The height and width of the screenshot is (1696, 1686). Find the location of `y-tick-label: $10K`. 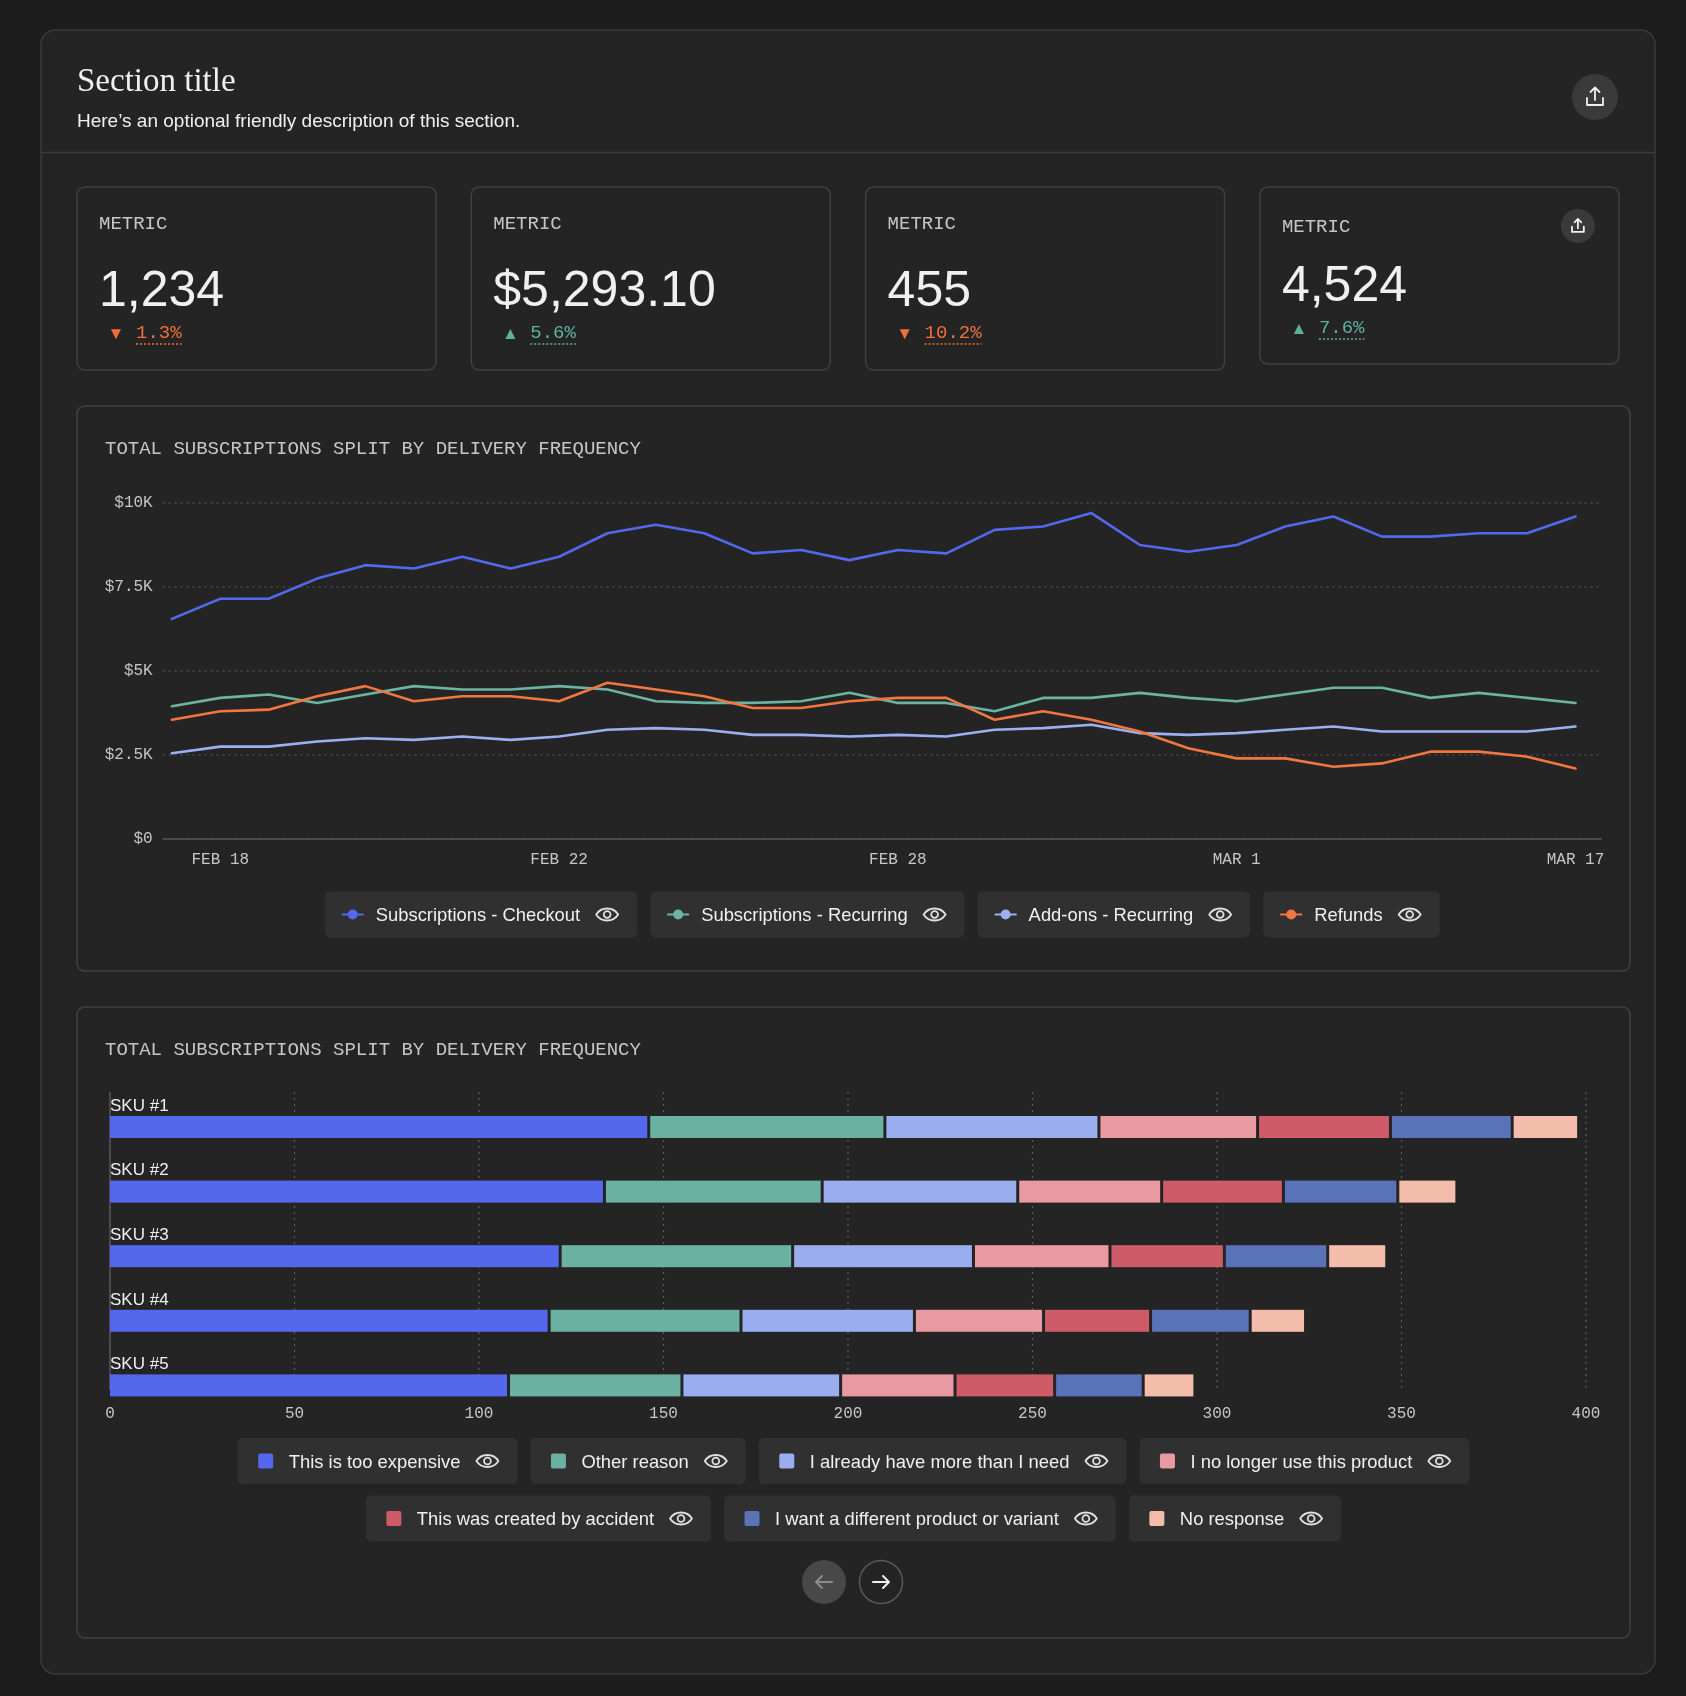

y-tick-label: $10K is located at coordinates (134, 503).